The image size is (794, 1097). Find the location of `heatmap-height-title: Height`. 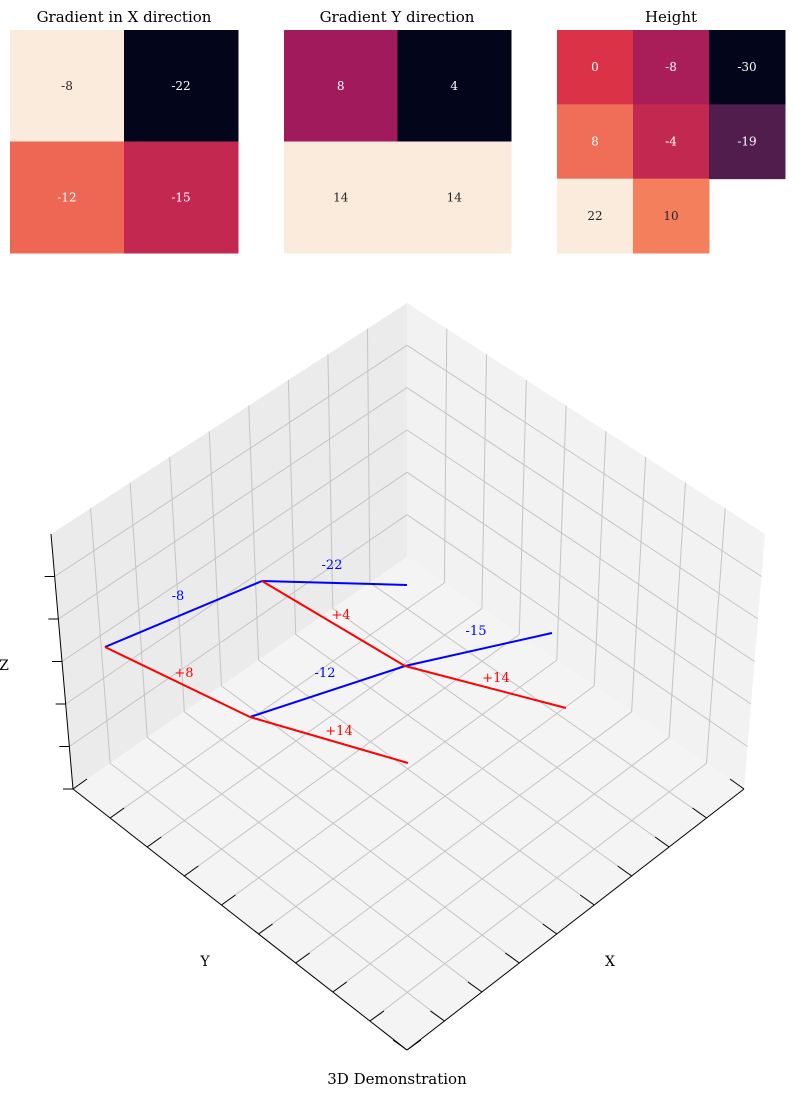

heatmap-height-title: Height is located at coordinates (671, 17).